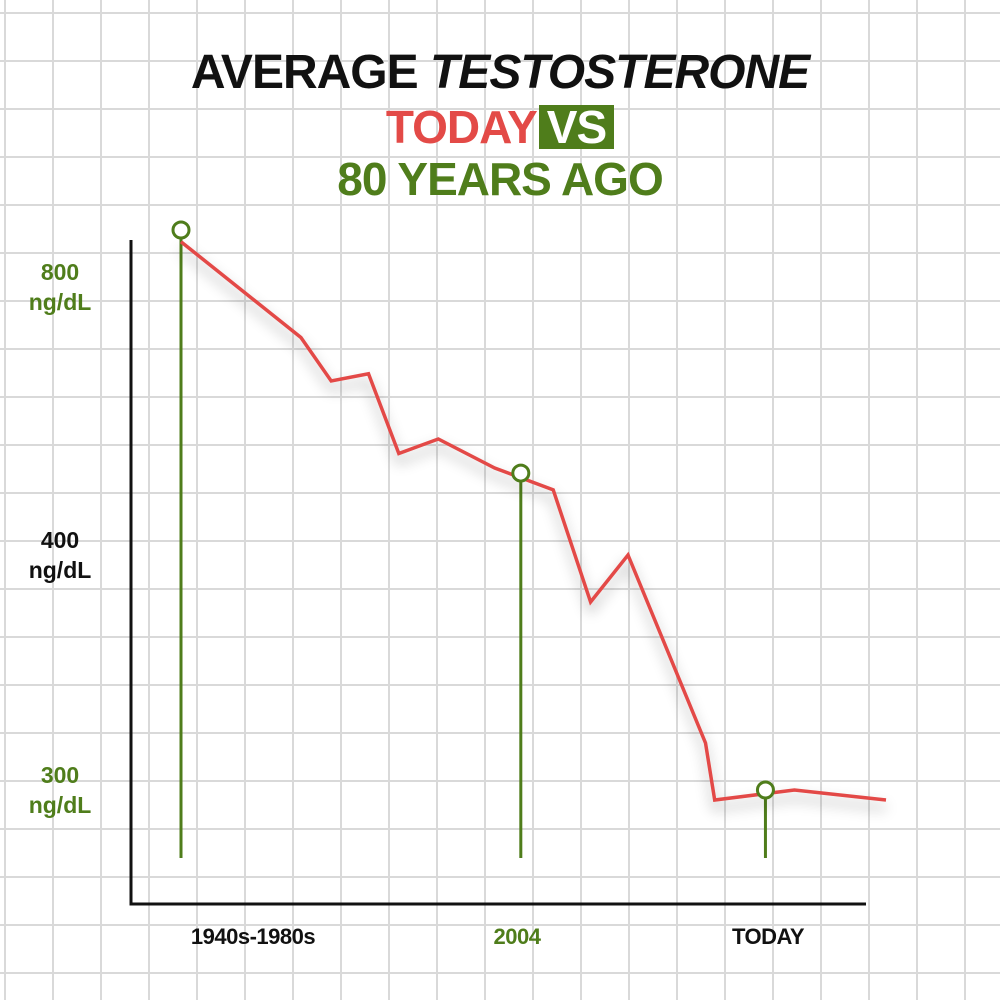 The height and width of the screenshot is (1000, 1000). I want to click on y-tick-label: 800 ng/dL, so click(60, 287).